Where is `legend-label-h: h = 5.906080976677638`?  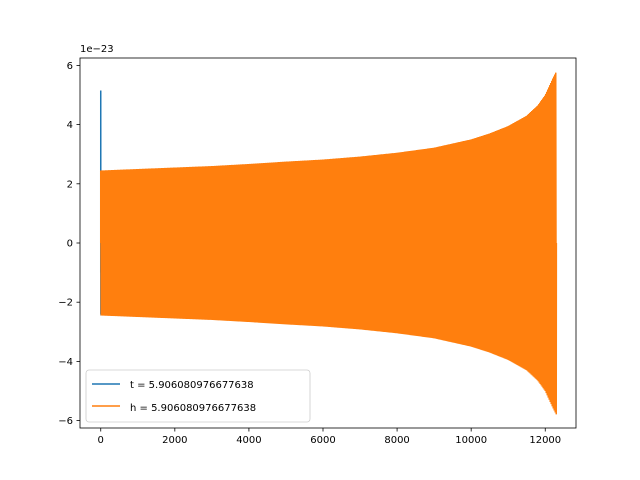
legend-label-h: h = 5.906080976677638 is located at coordinates (193, 408).